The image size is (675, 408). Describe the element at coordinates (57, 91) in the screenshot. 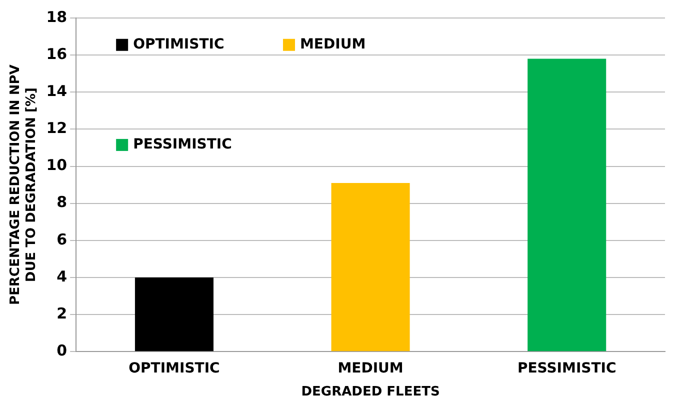

I see `y-tick-label: 14` at that location.